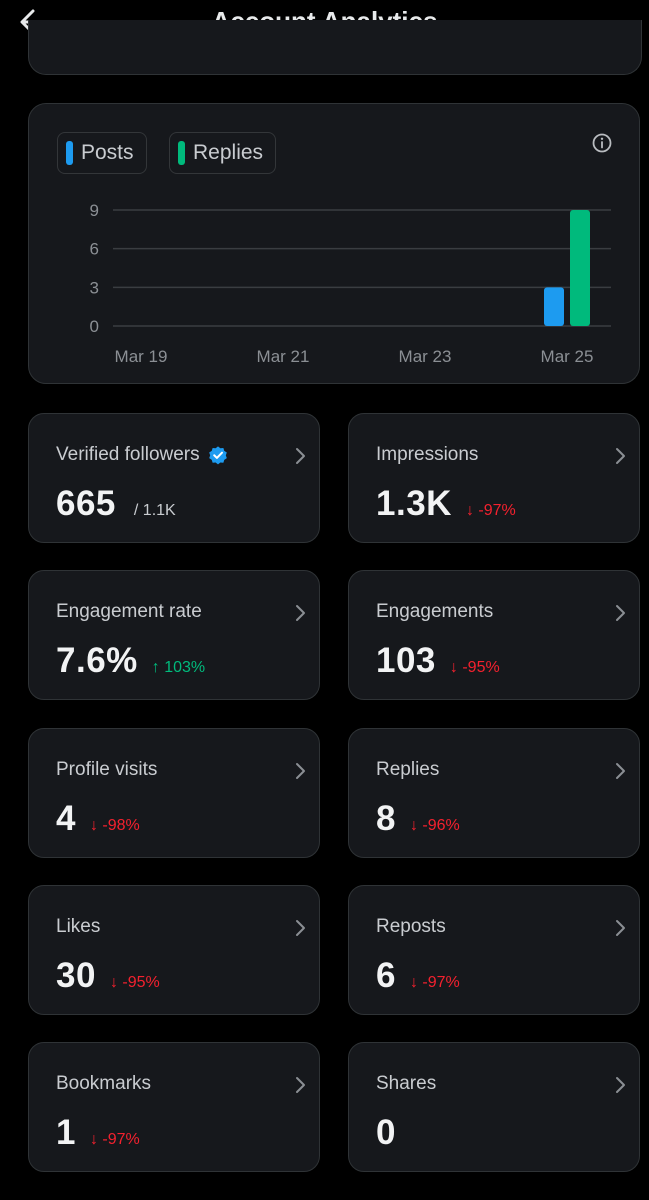 Image resolution: width=649 pixels, height=1200 pixels. I want to click on stat-value: 0, so click(386, 1132).